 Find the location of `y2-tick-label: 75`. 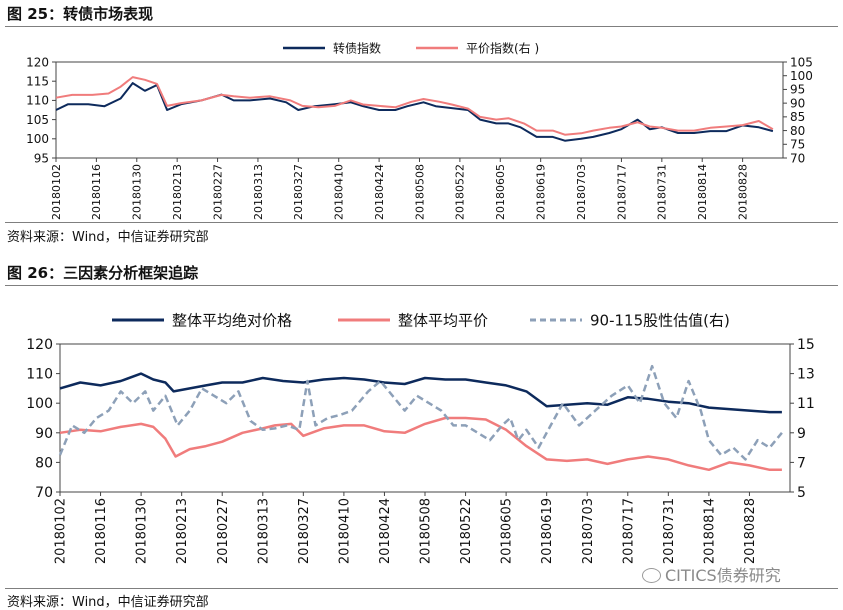

y2-tick-label: 75 is located at coordinates (797, 145).